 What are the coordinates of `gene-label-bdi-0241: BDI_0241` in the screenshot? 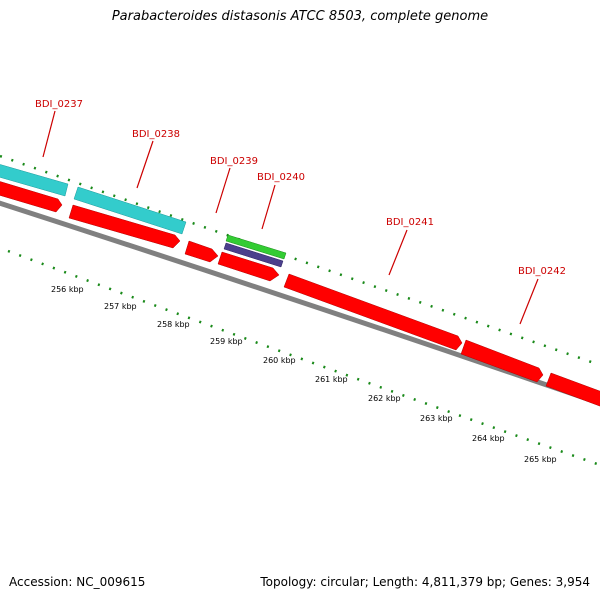 It's located at (410, 222).